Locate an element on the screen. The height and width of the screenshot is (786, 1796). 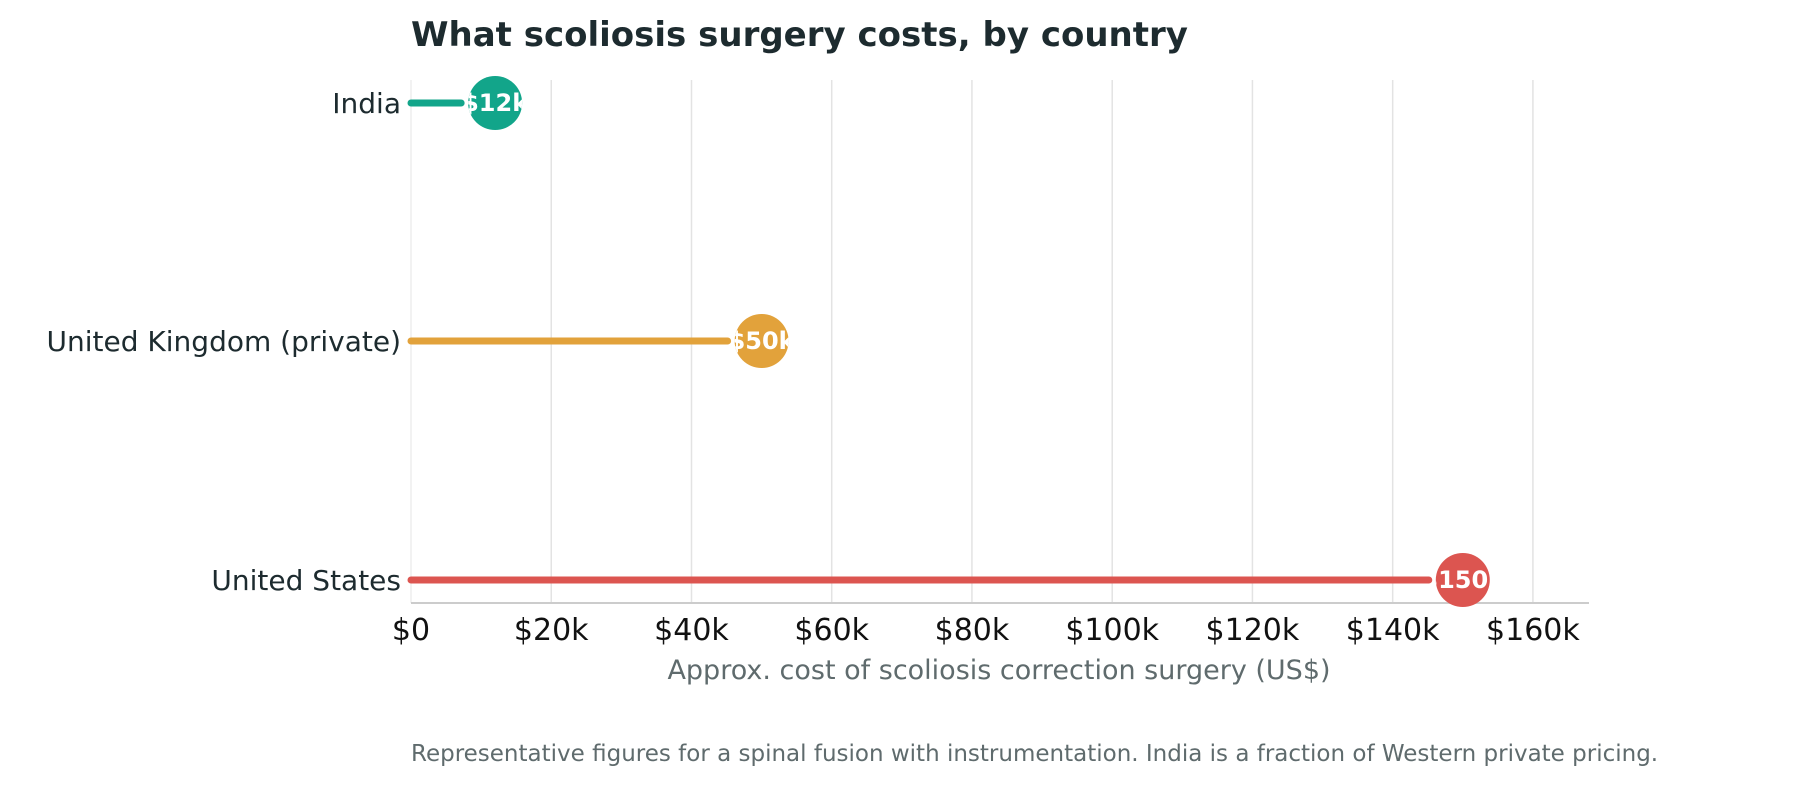
x-tick-label: $140k is located at coordinates (1393, 630).